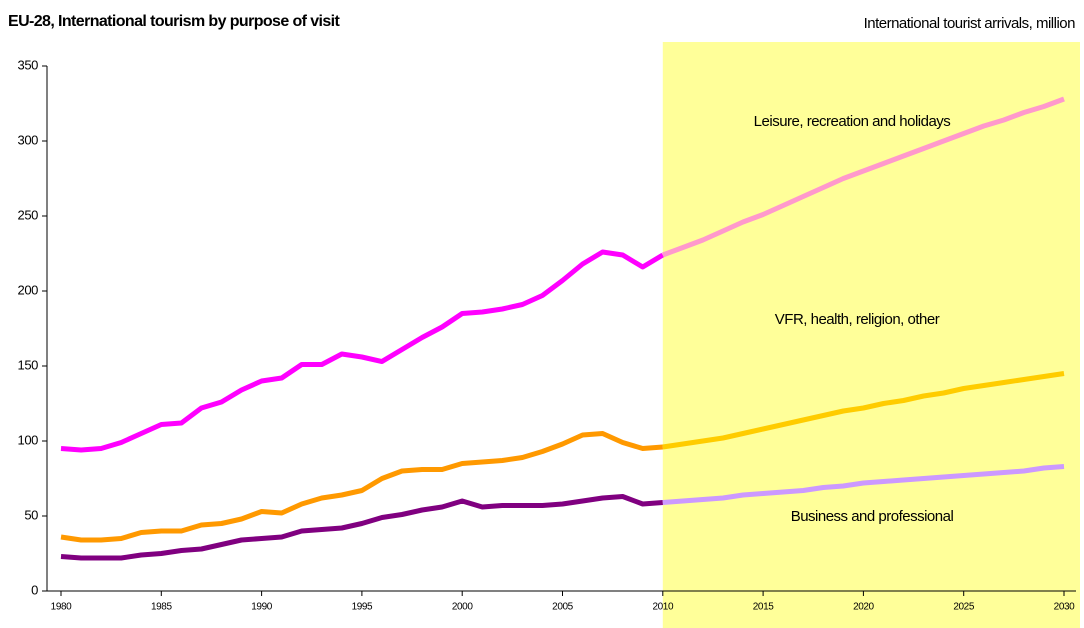  I want to click on x-tick-label: 2020, so click(863, 607).